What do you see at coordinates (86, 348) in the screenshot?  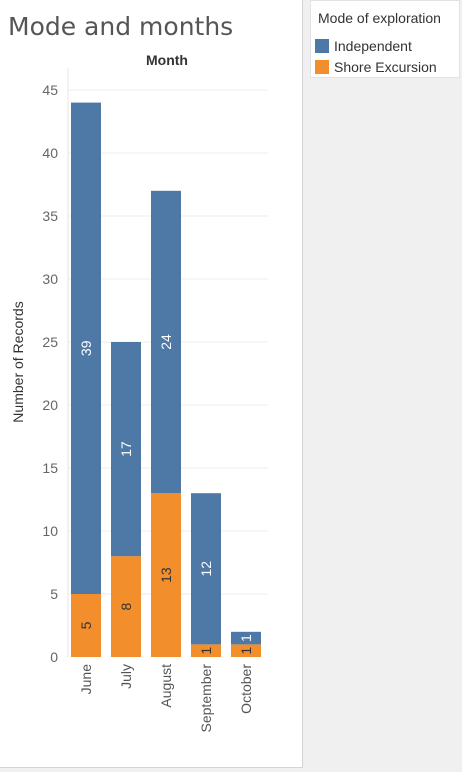 I see `bar-value-label: 39` at bounding box center [86, 348].